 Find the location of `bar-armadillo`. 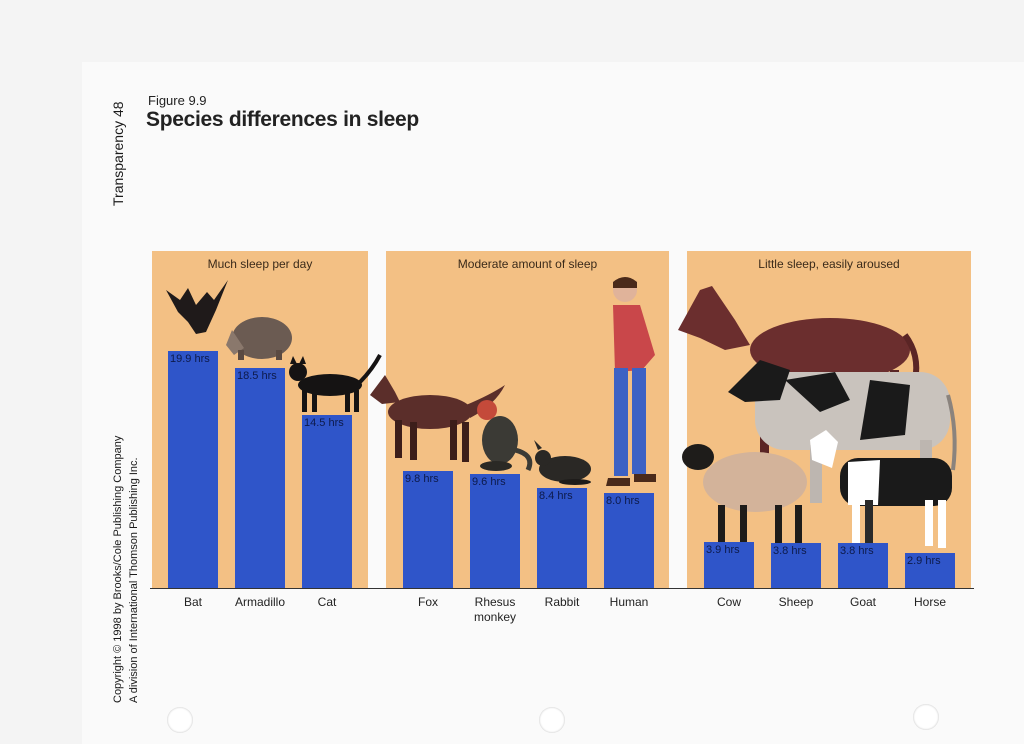

bar-armadillo is located at coordinates (260, 477).